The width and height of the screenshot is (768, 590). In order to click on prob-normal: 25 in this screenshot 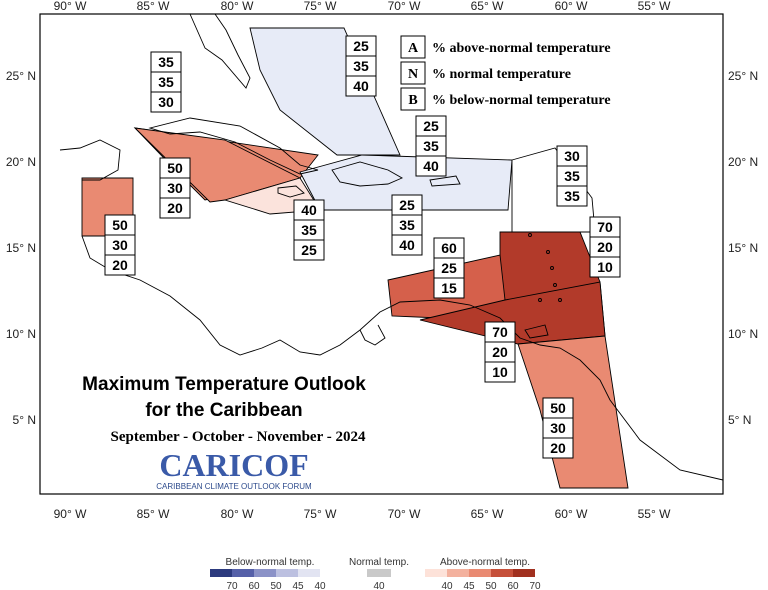, I will do `click(449, 268)`.